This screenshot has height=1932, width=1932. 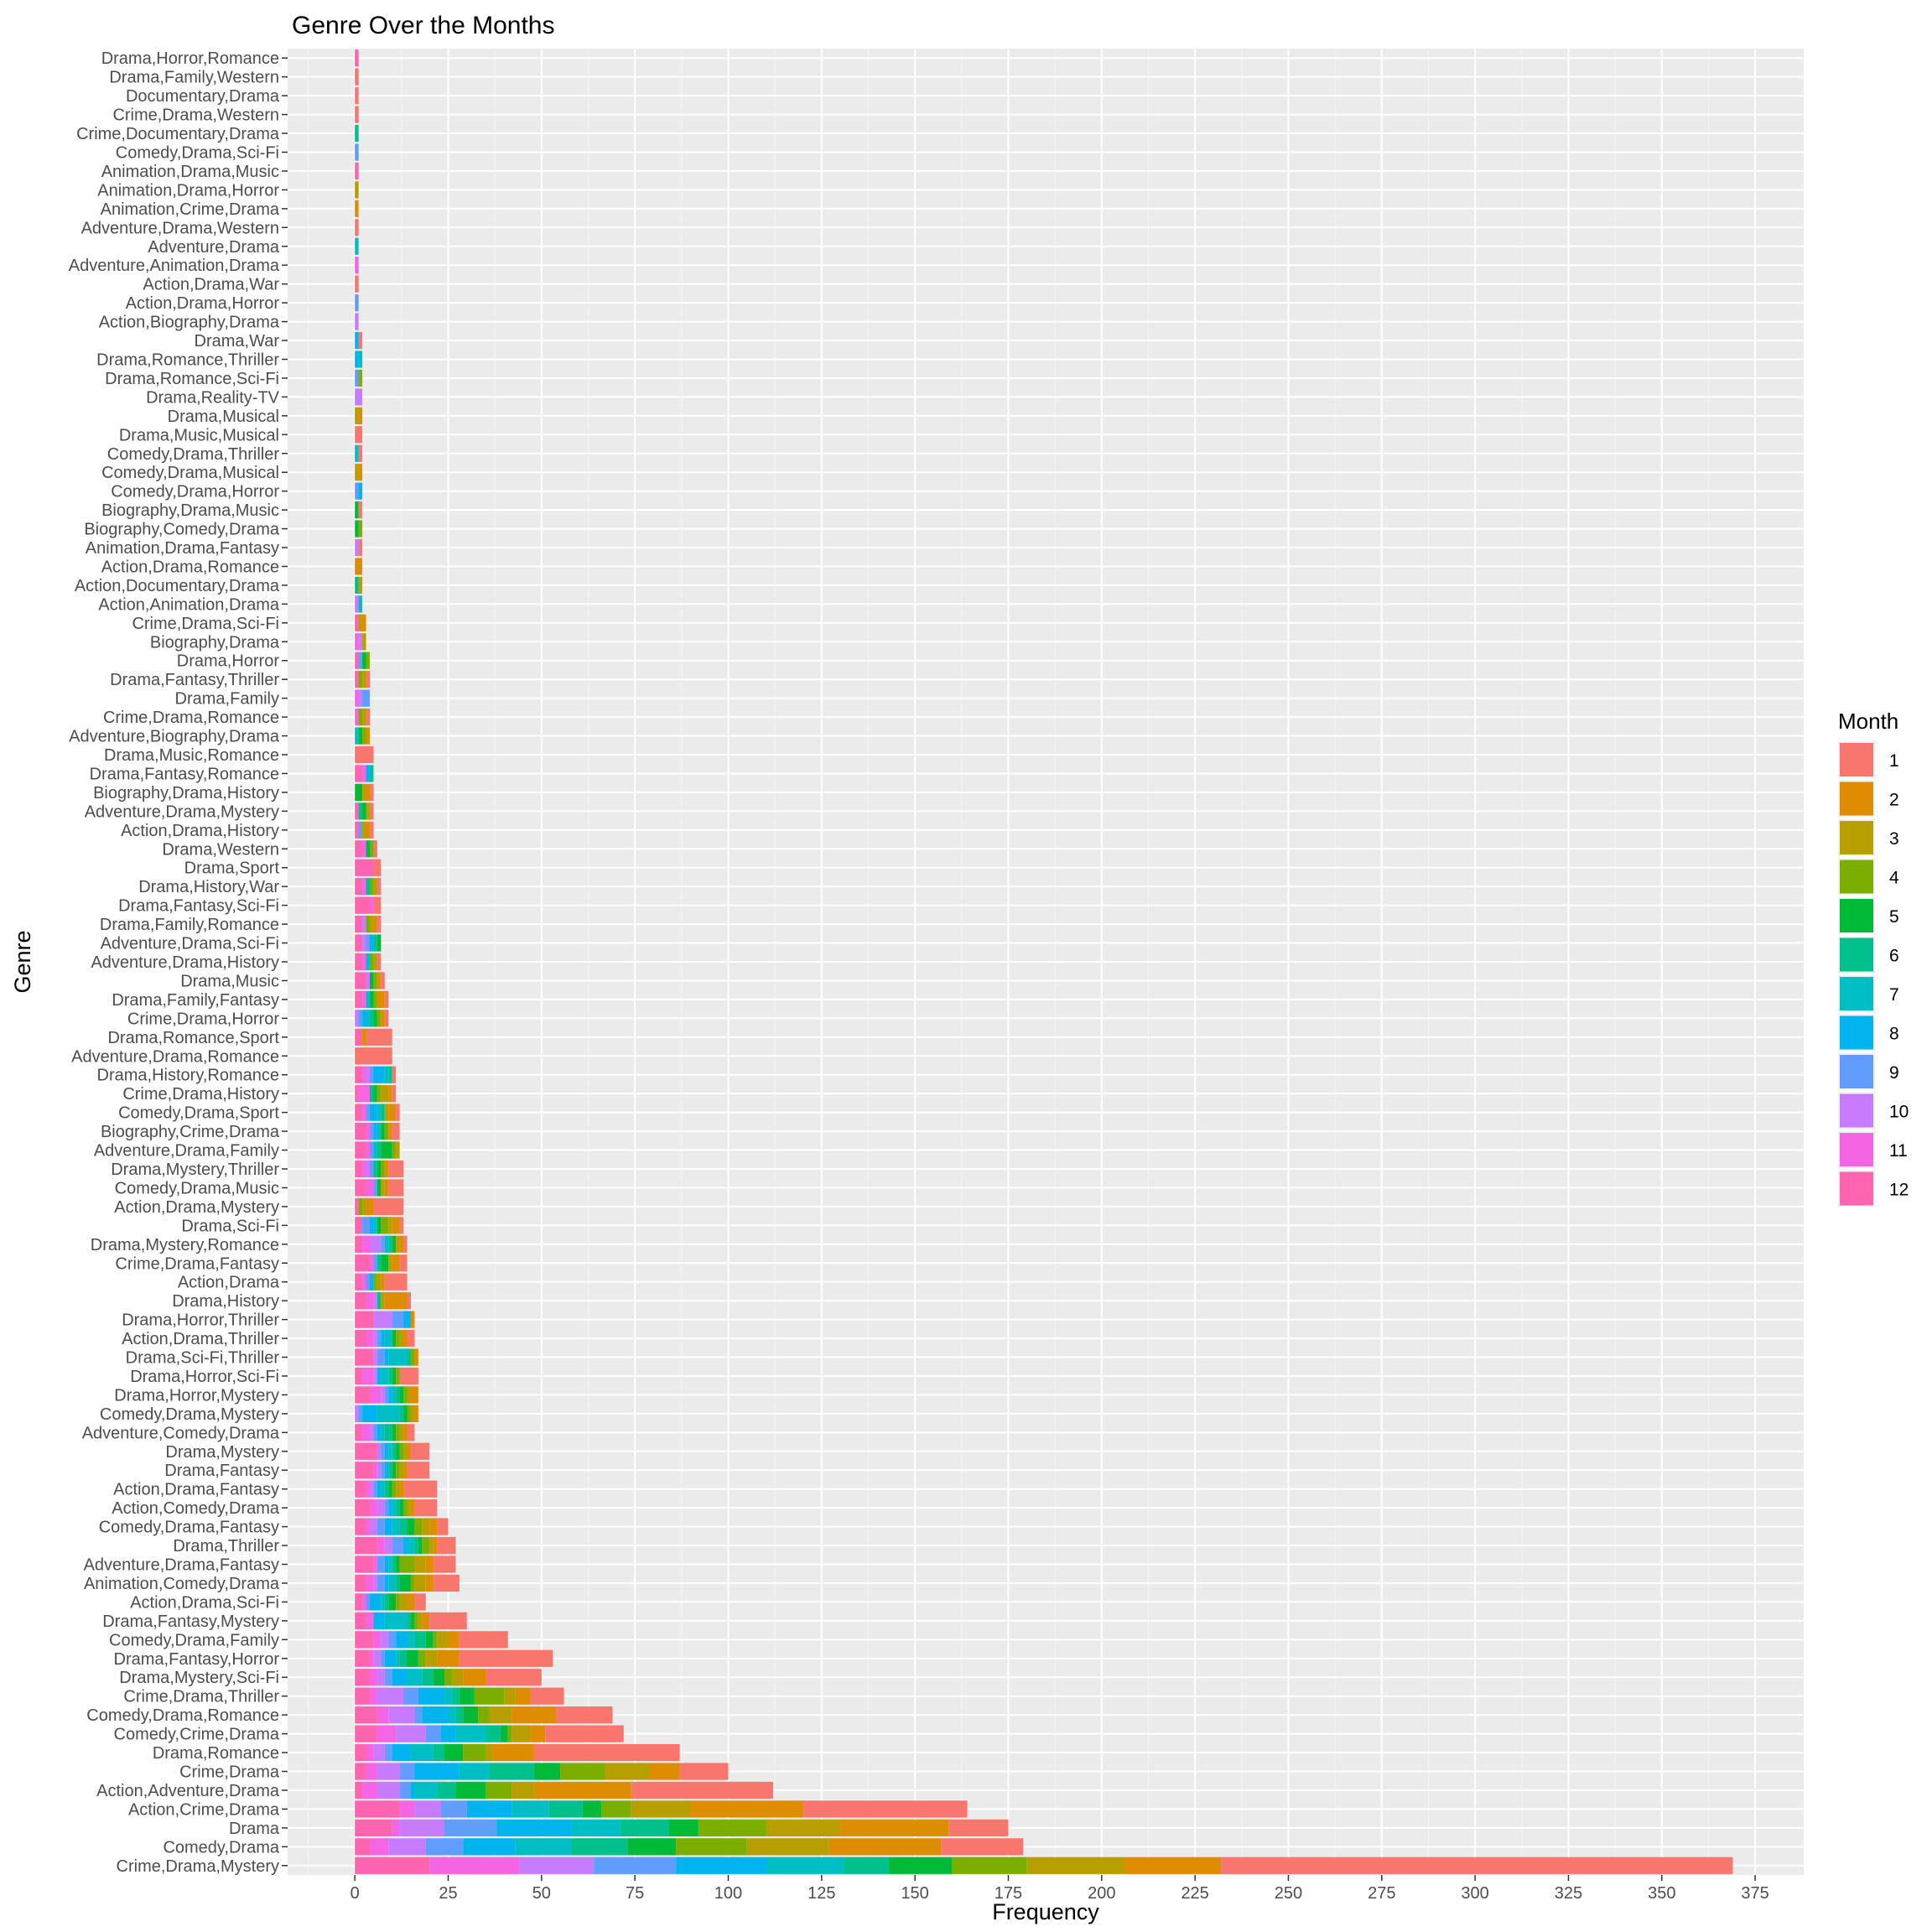 What do you see at coordinates (189, 323) in the screenshot?
I see `y-tick-label: Action,Biography,Drama` at bounding box center [189, 323].